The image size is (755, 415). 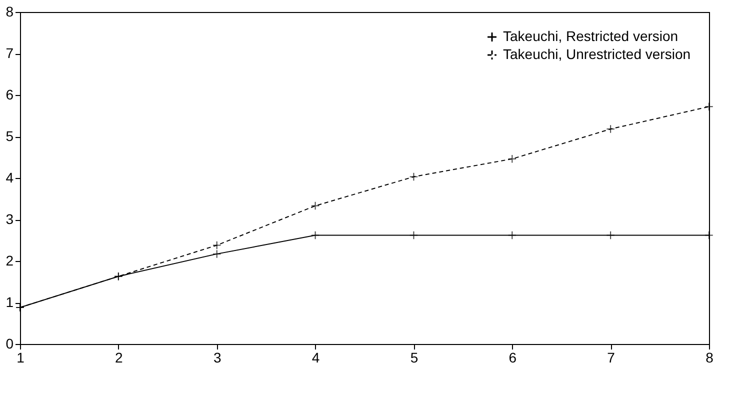 I want to click on x-tick-label: 7, so click(x=611, y=358).